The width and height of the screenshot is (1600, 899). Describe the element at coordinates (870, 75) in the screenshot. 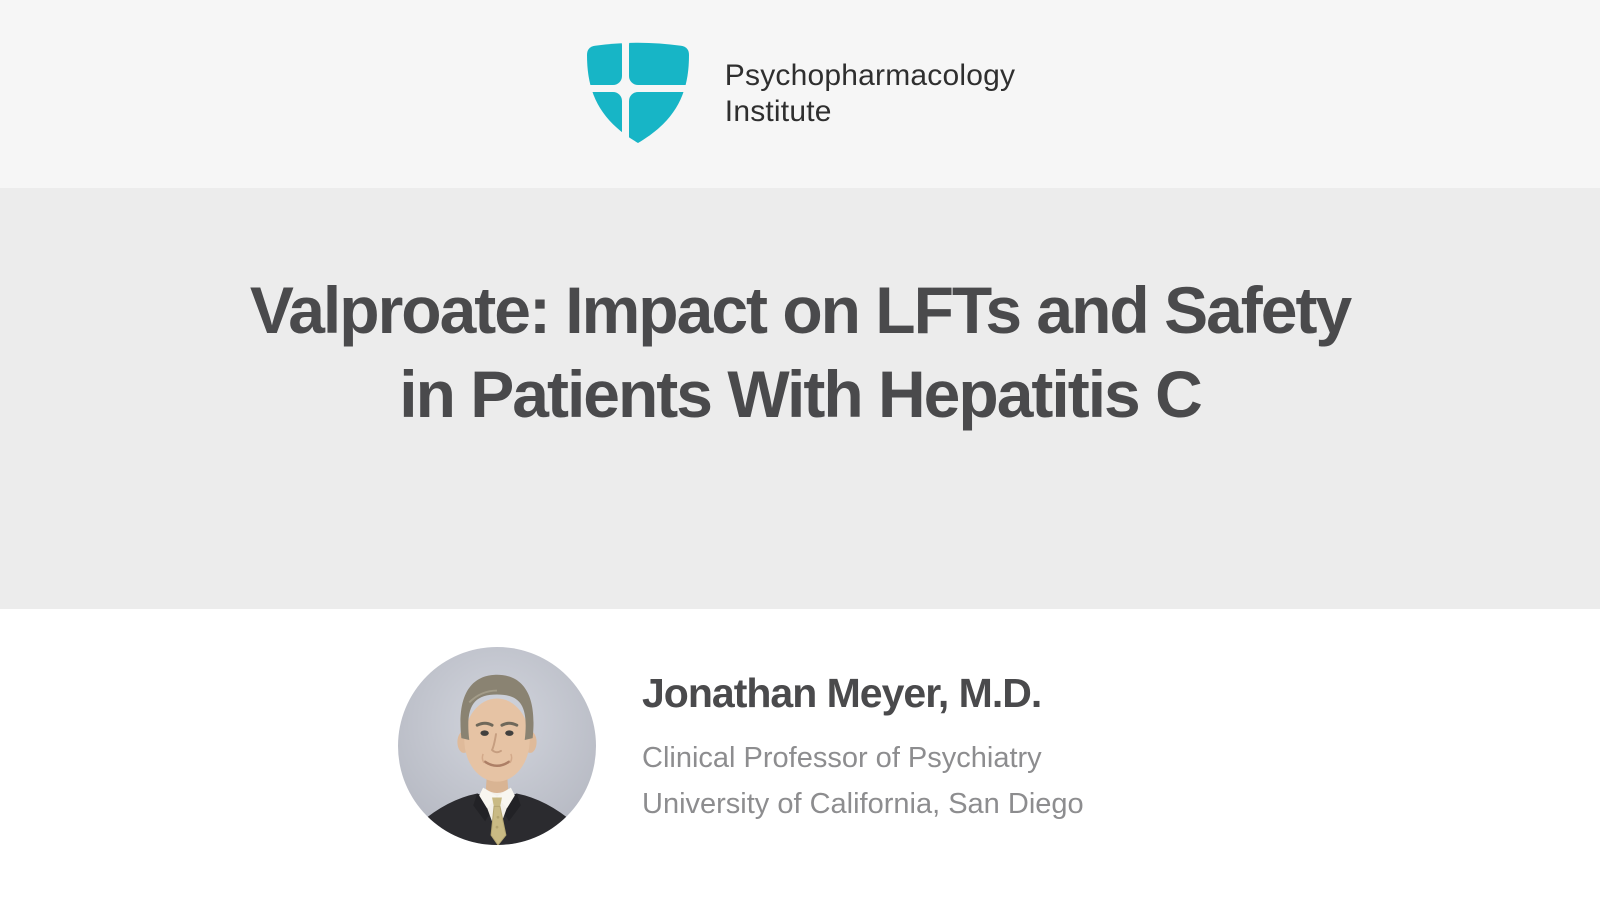

I see `brand-line-1: Psychopharmacology` at that location.